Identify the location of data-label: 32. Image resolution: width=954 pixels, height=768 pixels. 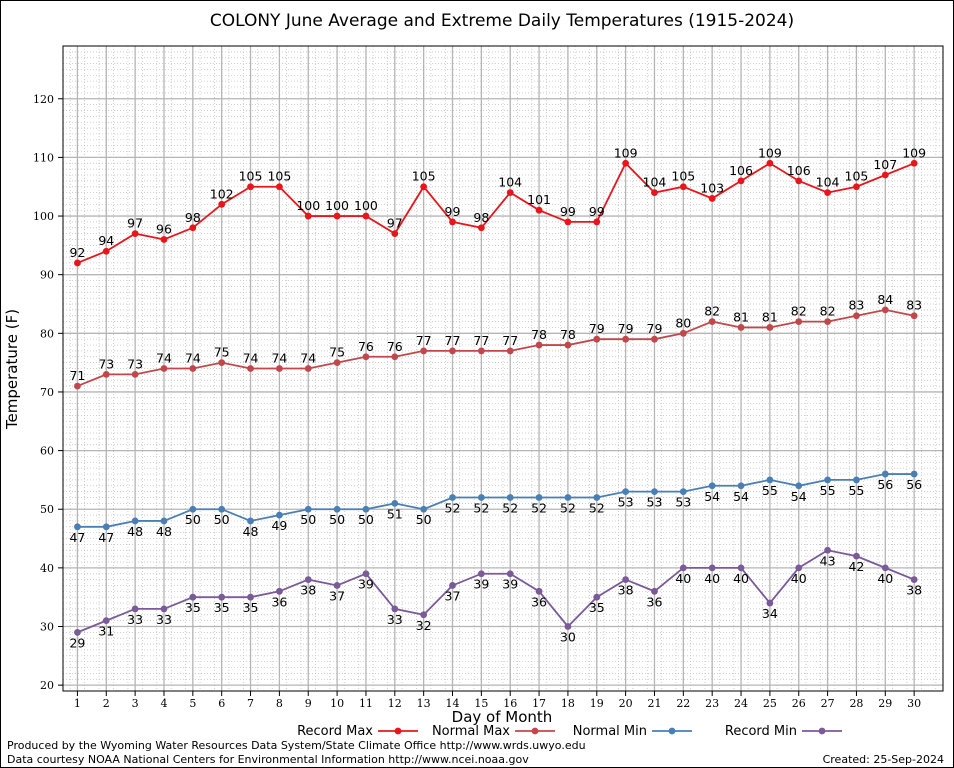
(424, 625).